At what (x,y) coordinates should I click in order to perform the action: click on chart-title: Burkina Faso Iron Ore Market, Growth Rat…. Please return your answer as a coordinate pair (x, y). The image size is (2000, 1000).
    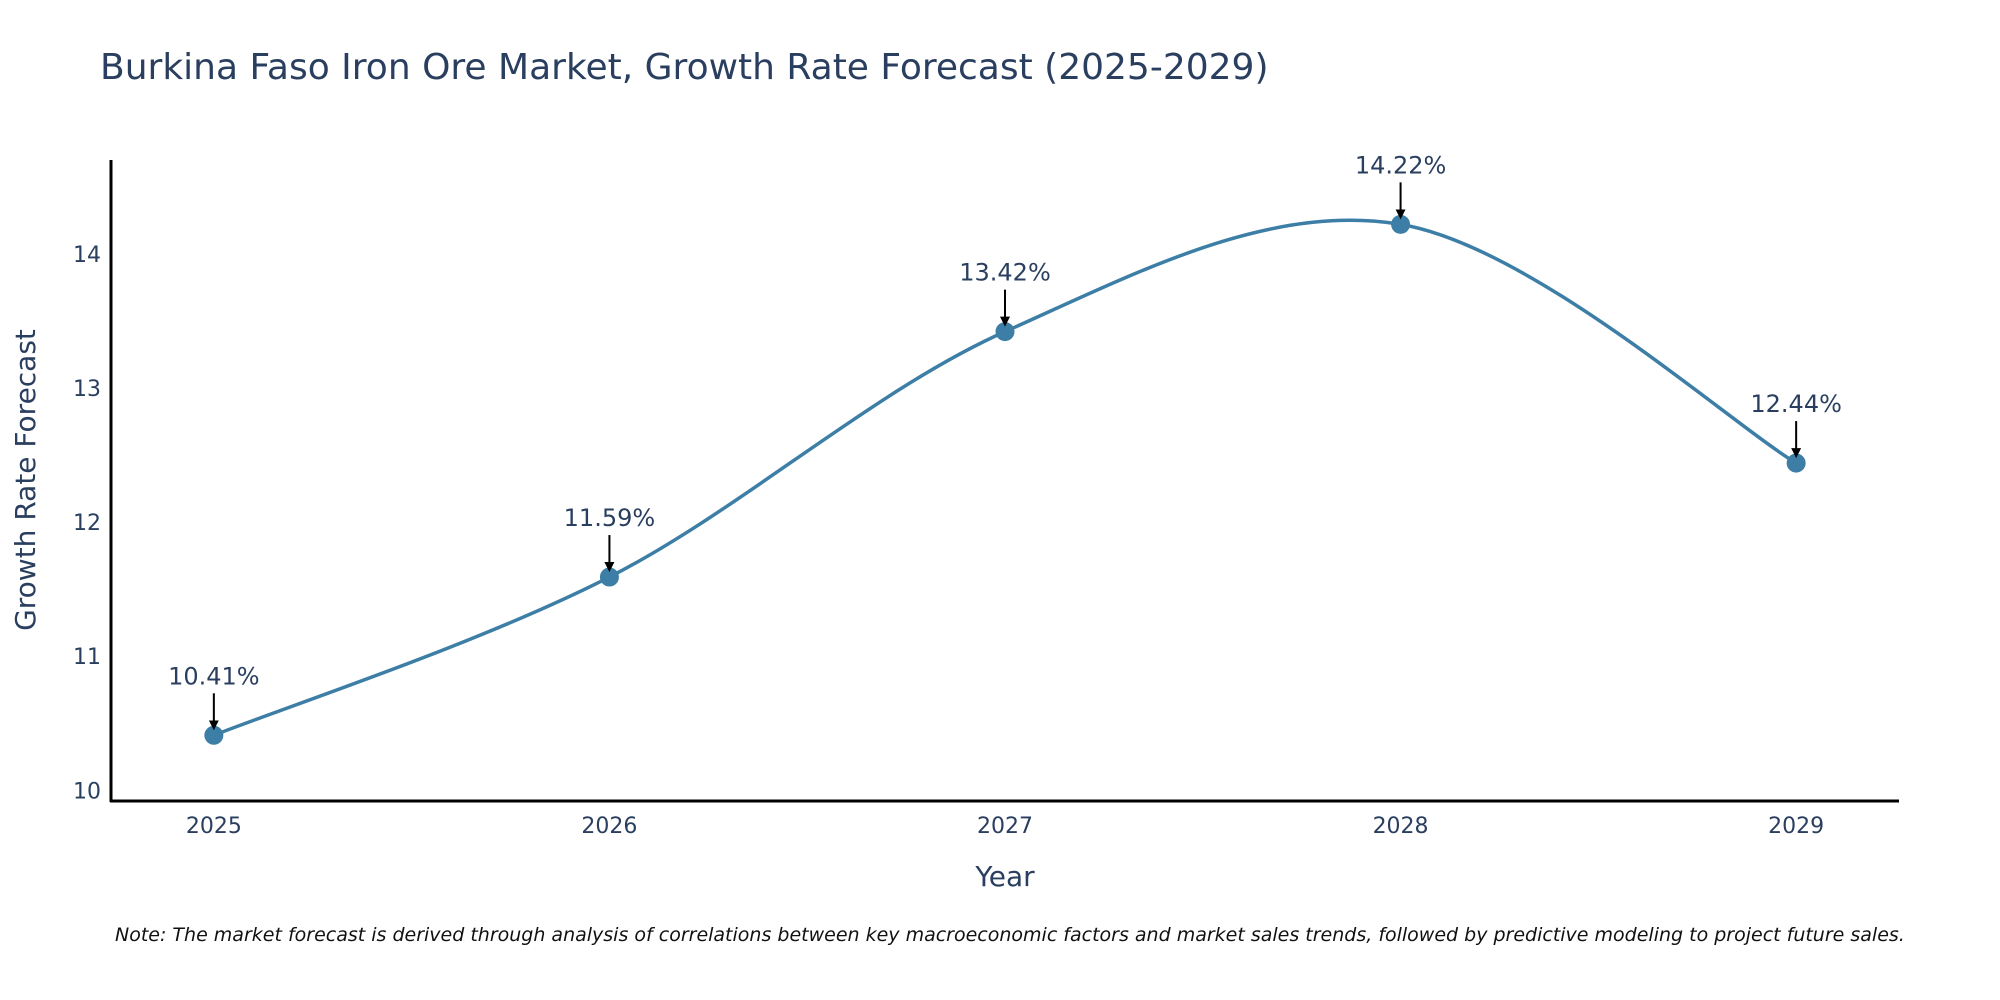
    Looking at the image, I should click on (684, 67).